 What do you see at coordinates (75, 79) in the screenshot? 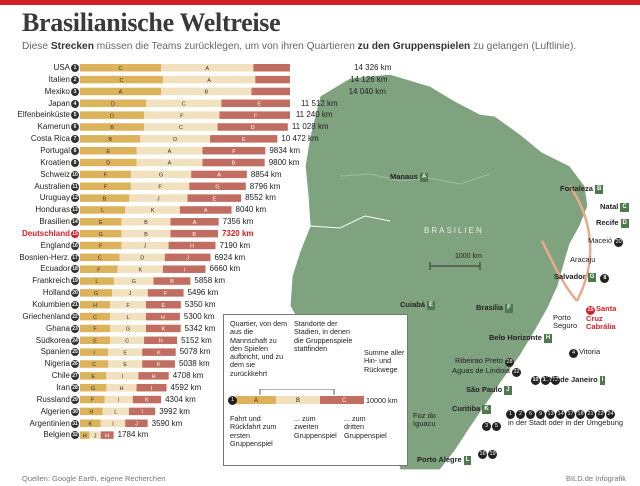
I see `rank-badge: 2` at bounding box center [75, 79].